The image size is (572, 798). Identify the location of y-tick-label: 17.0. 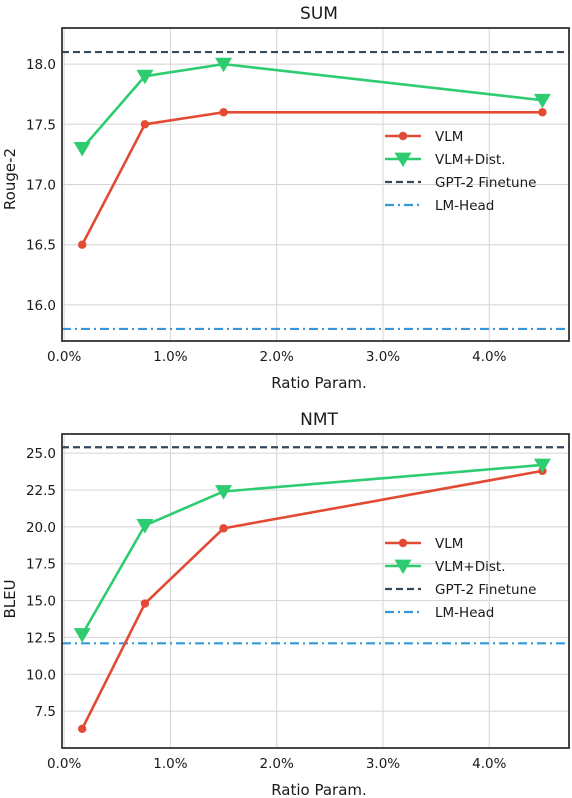
(41, 186).